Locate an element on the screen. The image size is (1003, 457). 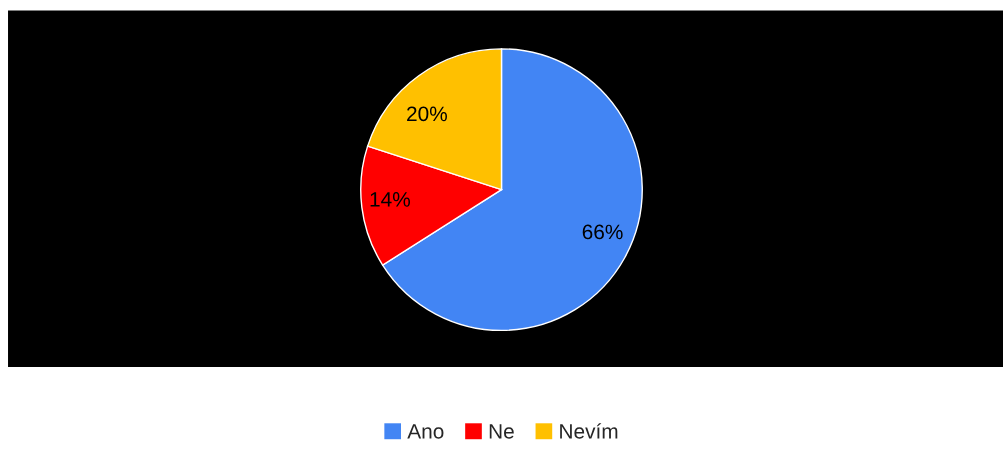
data-label: 66% is located at coordinates (602, 232).